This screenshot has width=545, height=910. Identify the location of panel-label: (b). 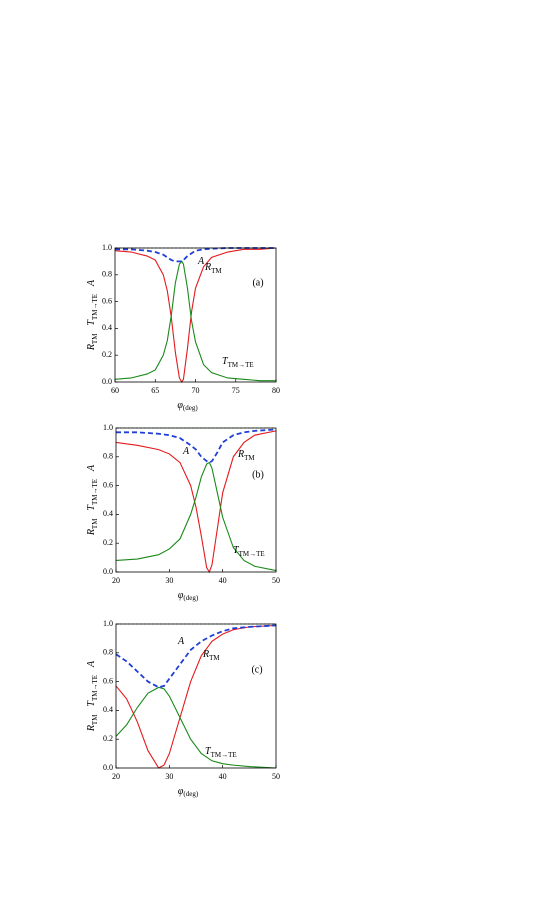
(258, 474).